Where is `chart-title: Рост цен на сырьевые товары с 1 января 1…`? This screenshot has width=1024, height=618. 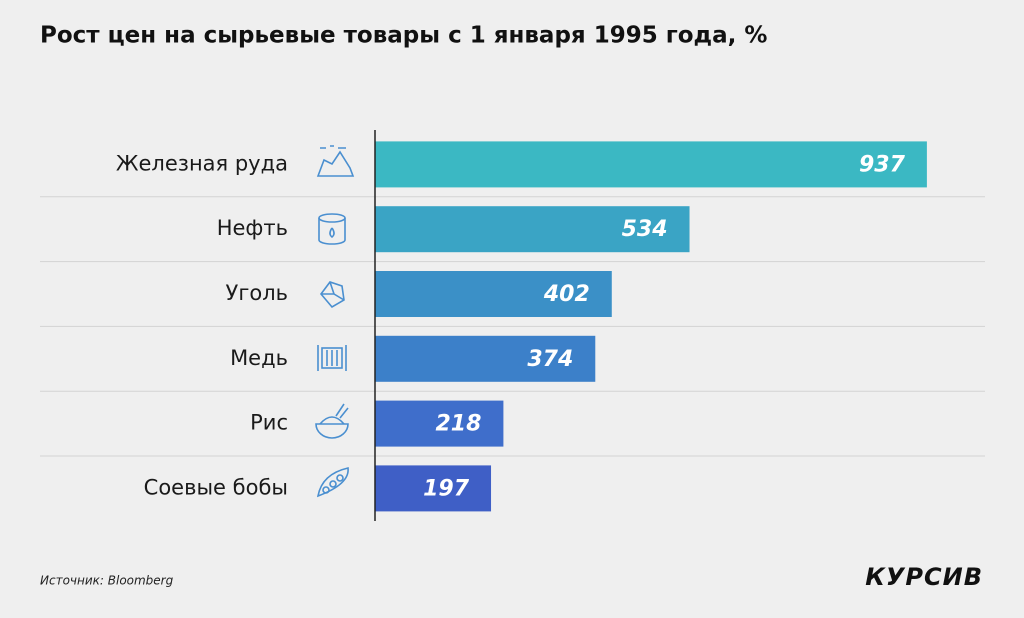
chart-title: Рост цен на сырьевые товары с 1 января 1… is located at coordinates (403, 36).